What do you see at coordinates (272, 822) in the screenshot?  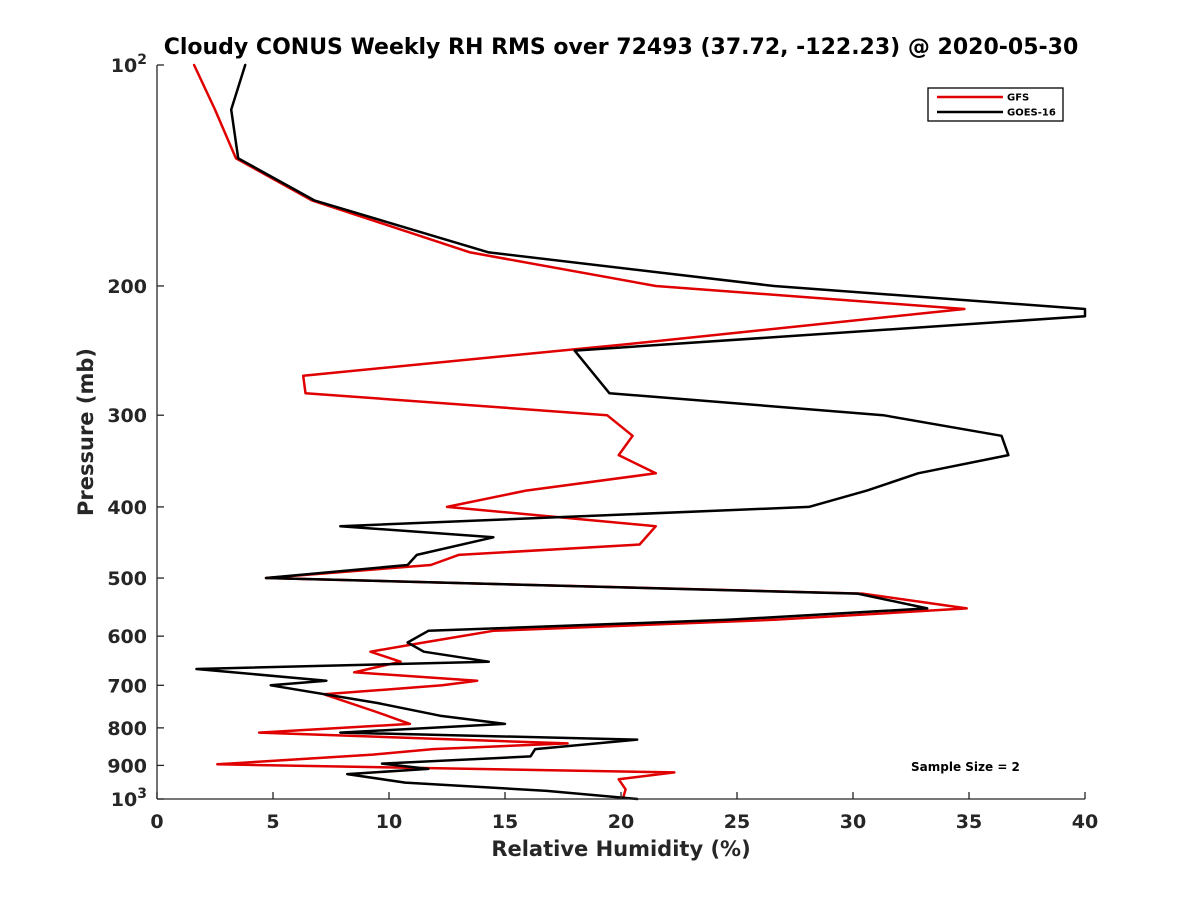 I see `x-tick-label: 5` at bounding box center [272, 822].